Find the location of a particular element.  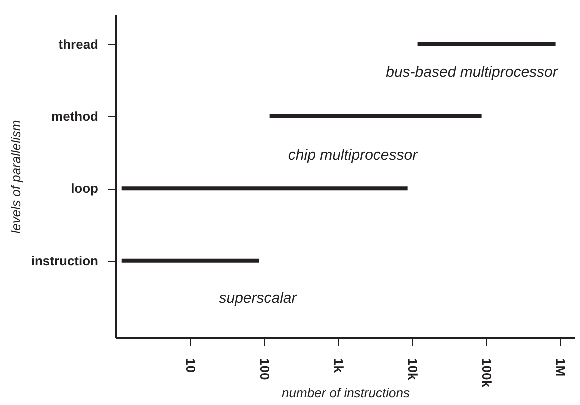

annotation: superscalar is located at coordinates (258, 298).